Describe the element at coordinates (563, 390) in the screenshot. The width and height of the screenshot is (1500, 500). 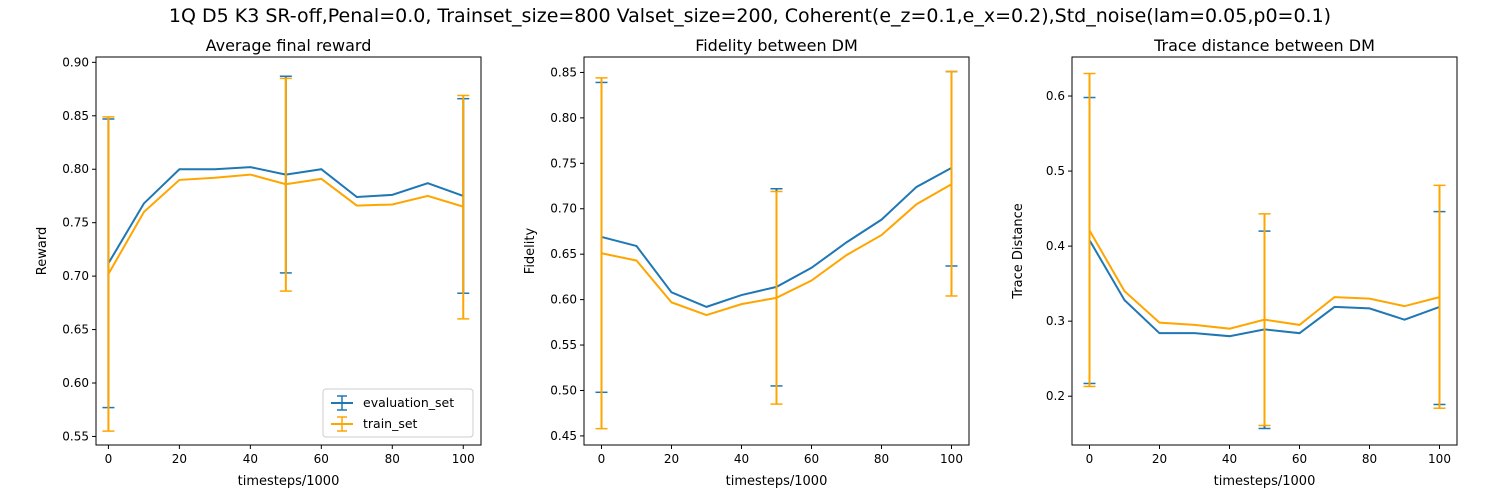
I see `y-tick-label: 0.50` at that location.